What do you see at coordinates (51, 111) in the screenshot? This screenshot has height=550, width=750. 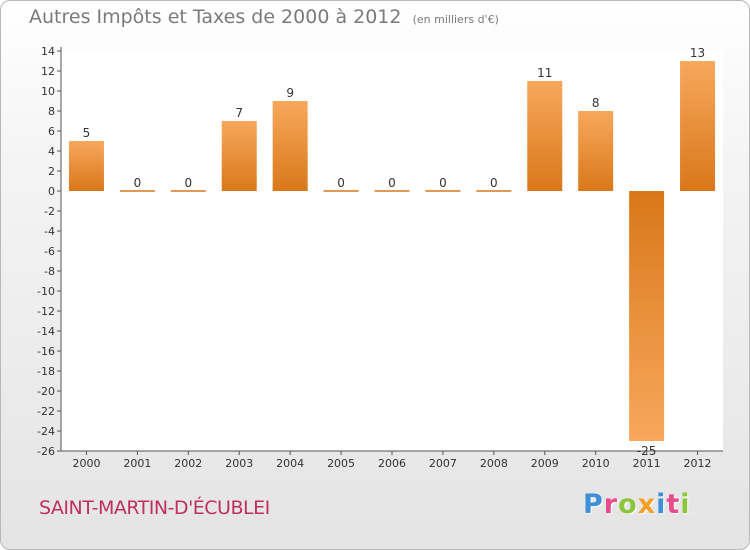 I see `y-tick-label: 8` at bounding box center [51, 111].